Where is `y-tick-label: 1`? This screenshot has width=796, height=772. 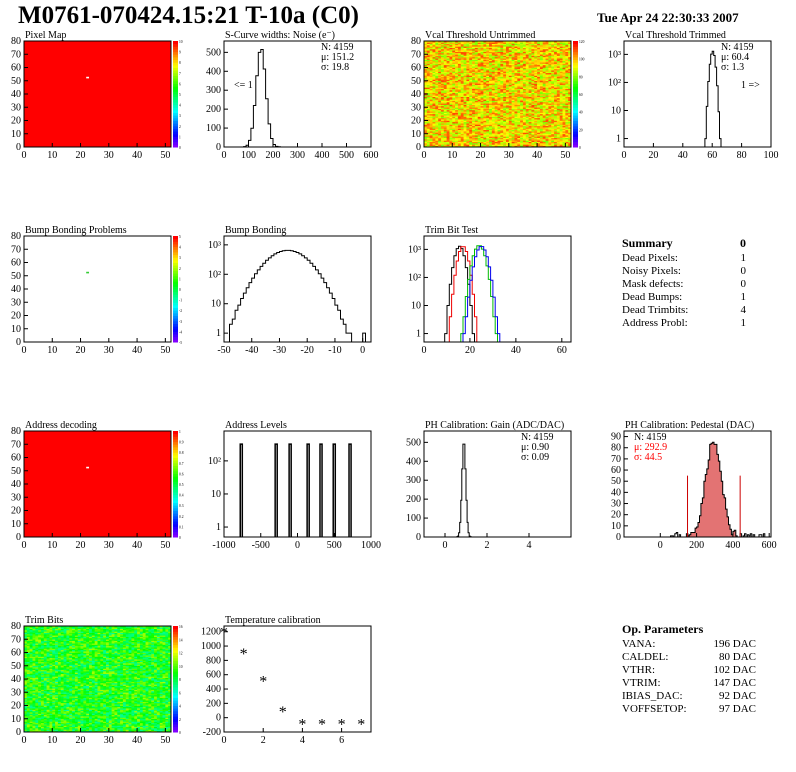 y-tick-label: 1 is located at coordinates (218, 333).